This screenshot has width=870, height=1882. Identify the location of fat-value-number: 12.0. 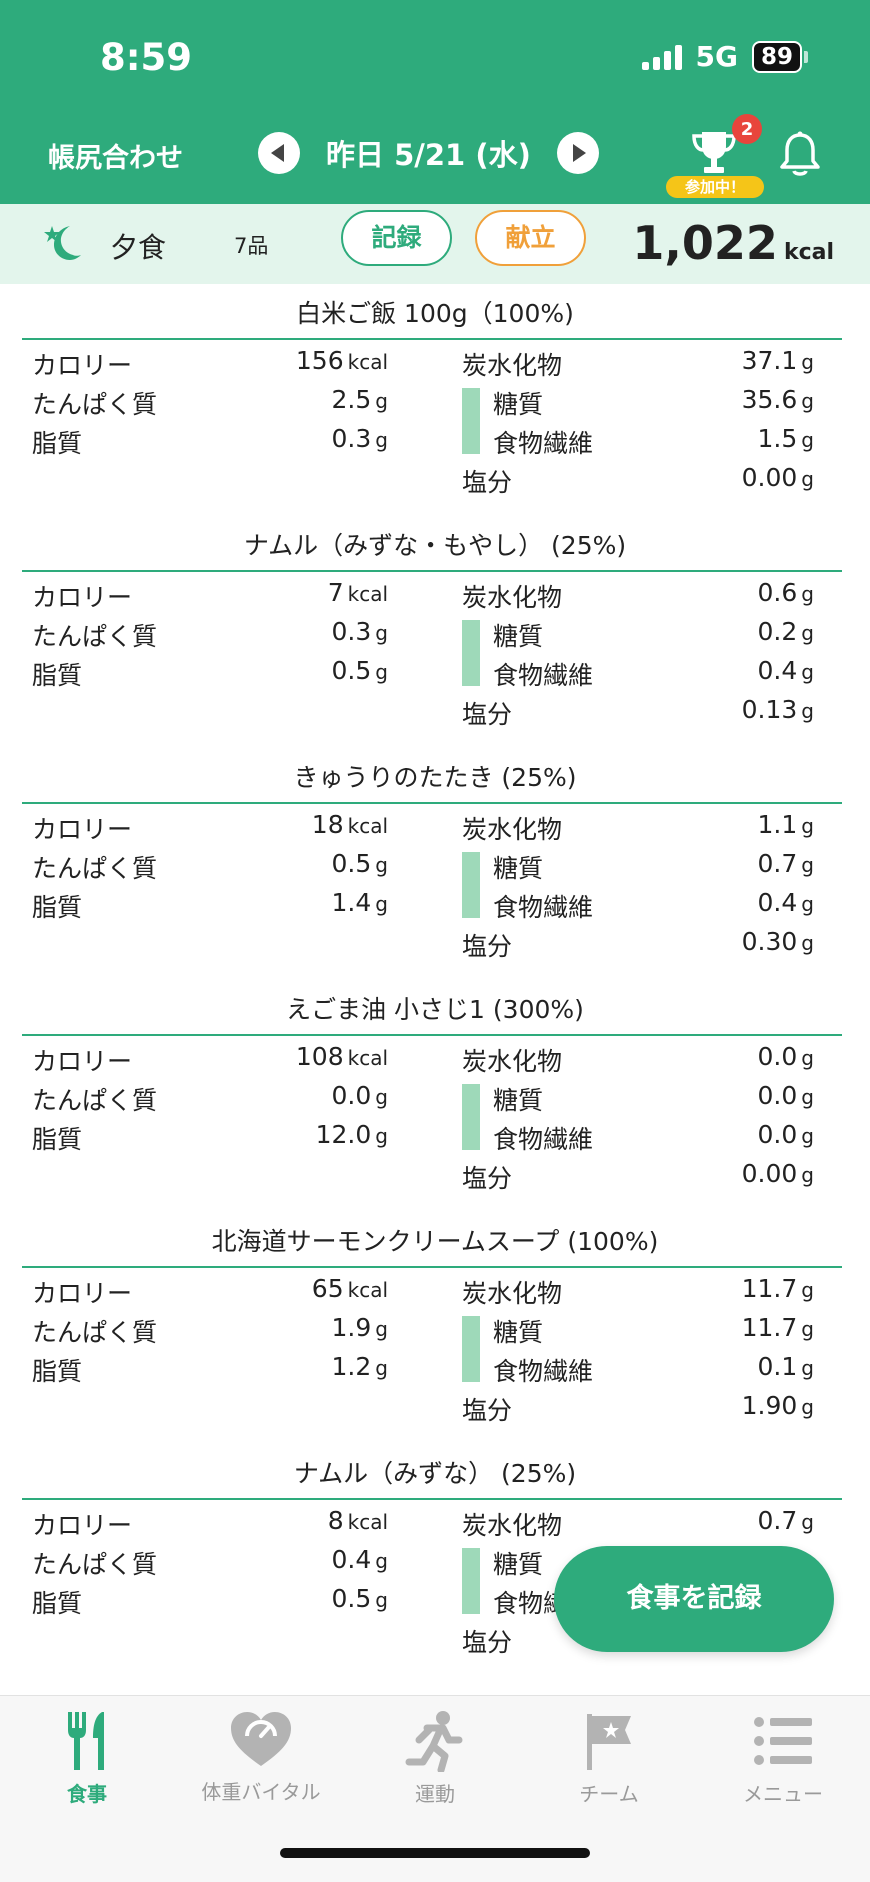
(343, 1134).